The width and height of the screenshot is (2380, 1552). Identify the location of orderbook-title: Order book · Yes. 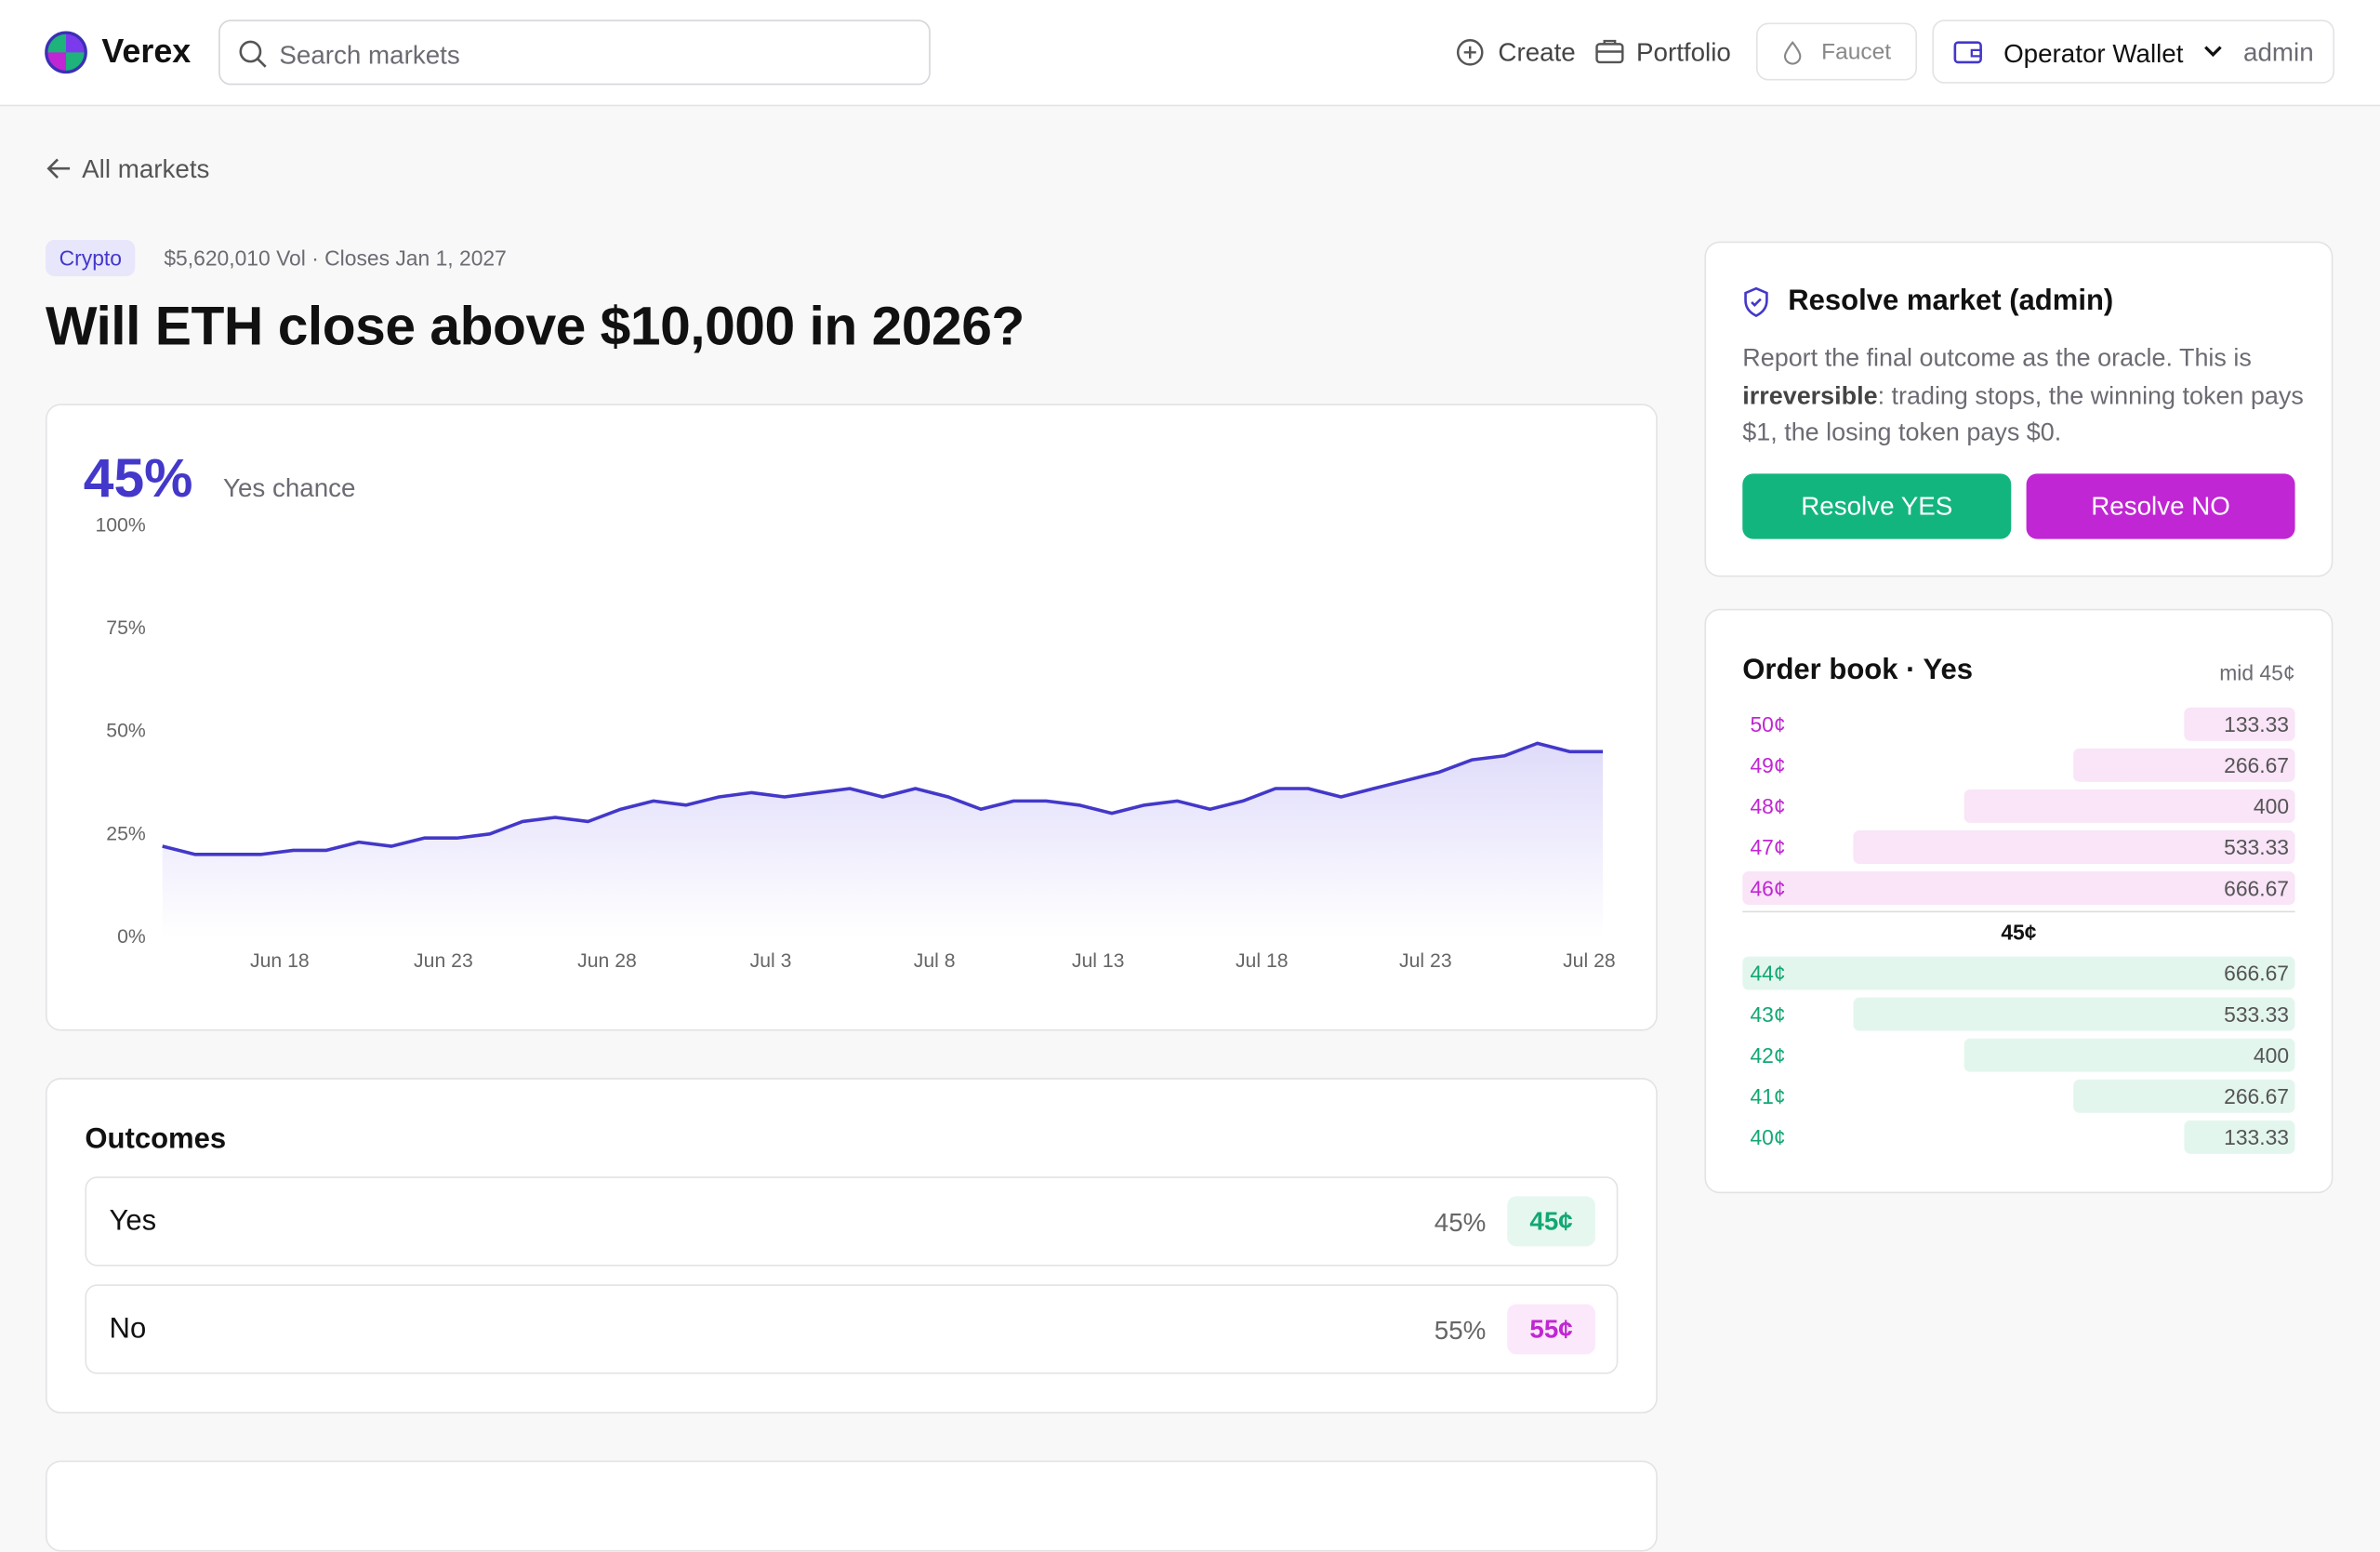
(1857, 670).